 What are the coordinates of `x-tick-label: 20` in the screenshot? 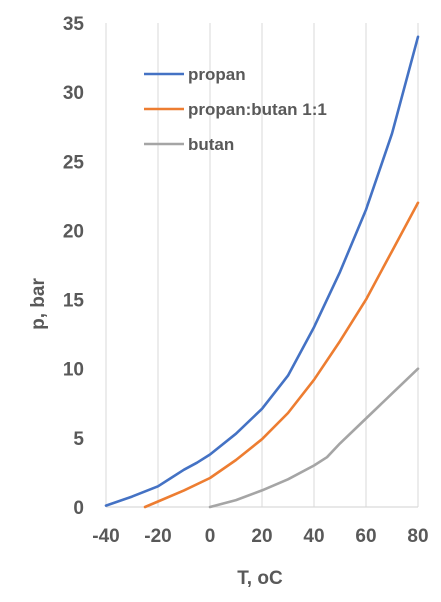 It's located at (261, 536).